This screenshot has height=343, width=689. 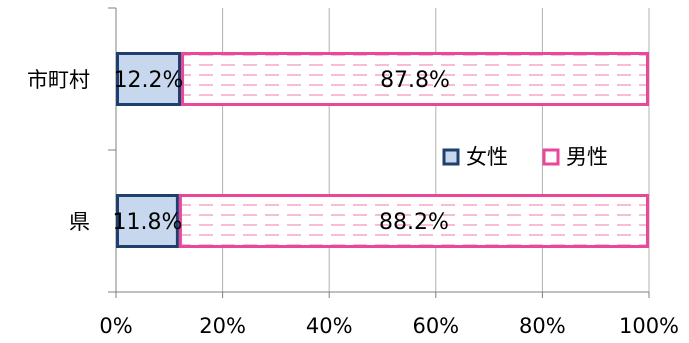 I want to click on category-label: 市町村, so click(x=58, y=80).